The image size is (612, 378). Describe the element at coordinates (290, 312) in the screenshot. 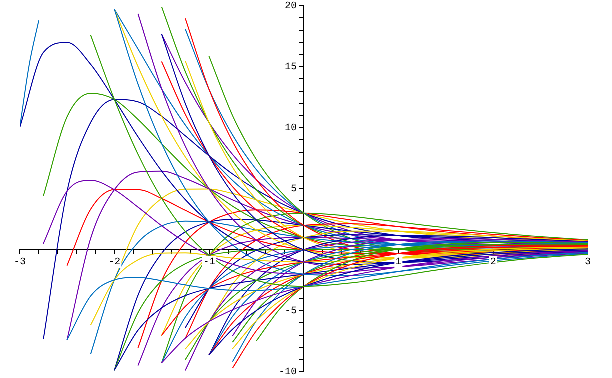

I see `y-tick-label: -5` at that location.